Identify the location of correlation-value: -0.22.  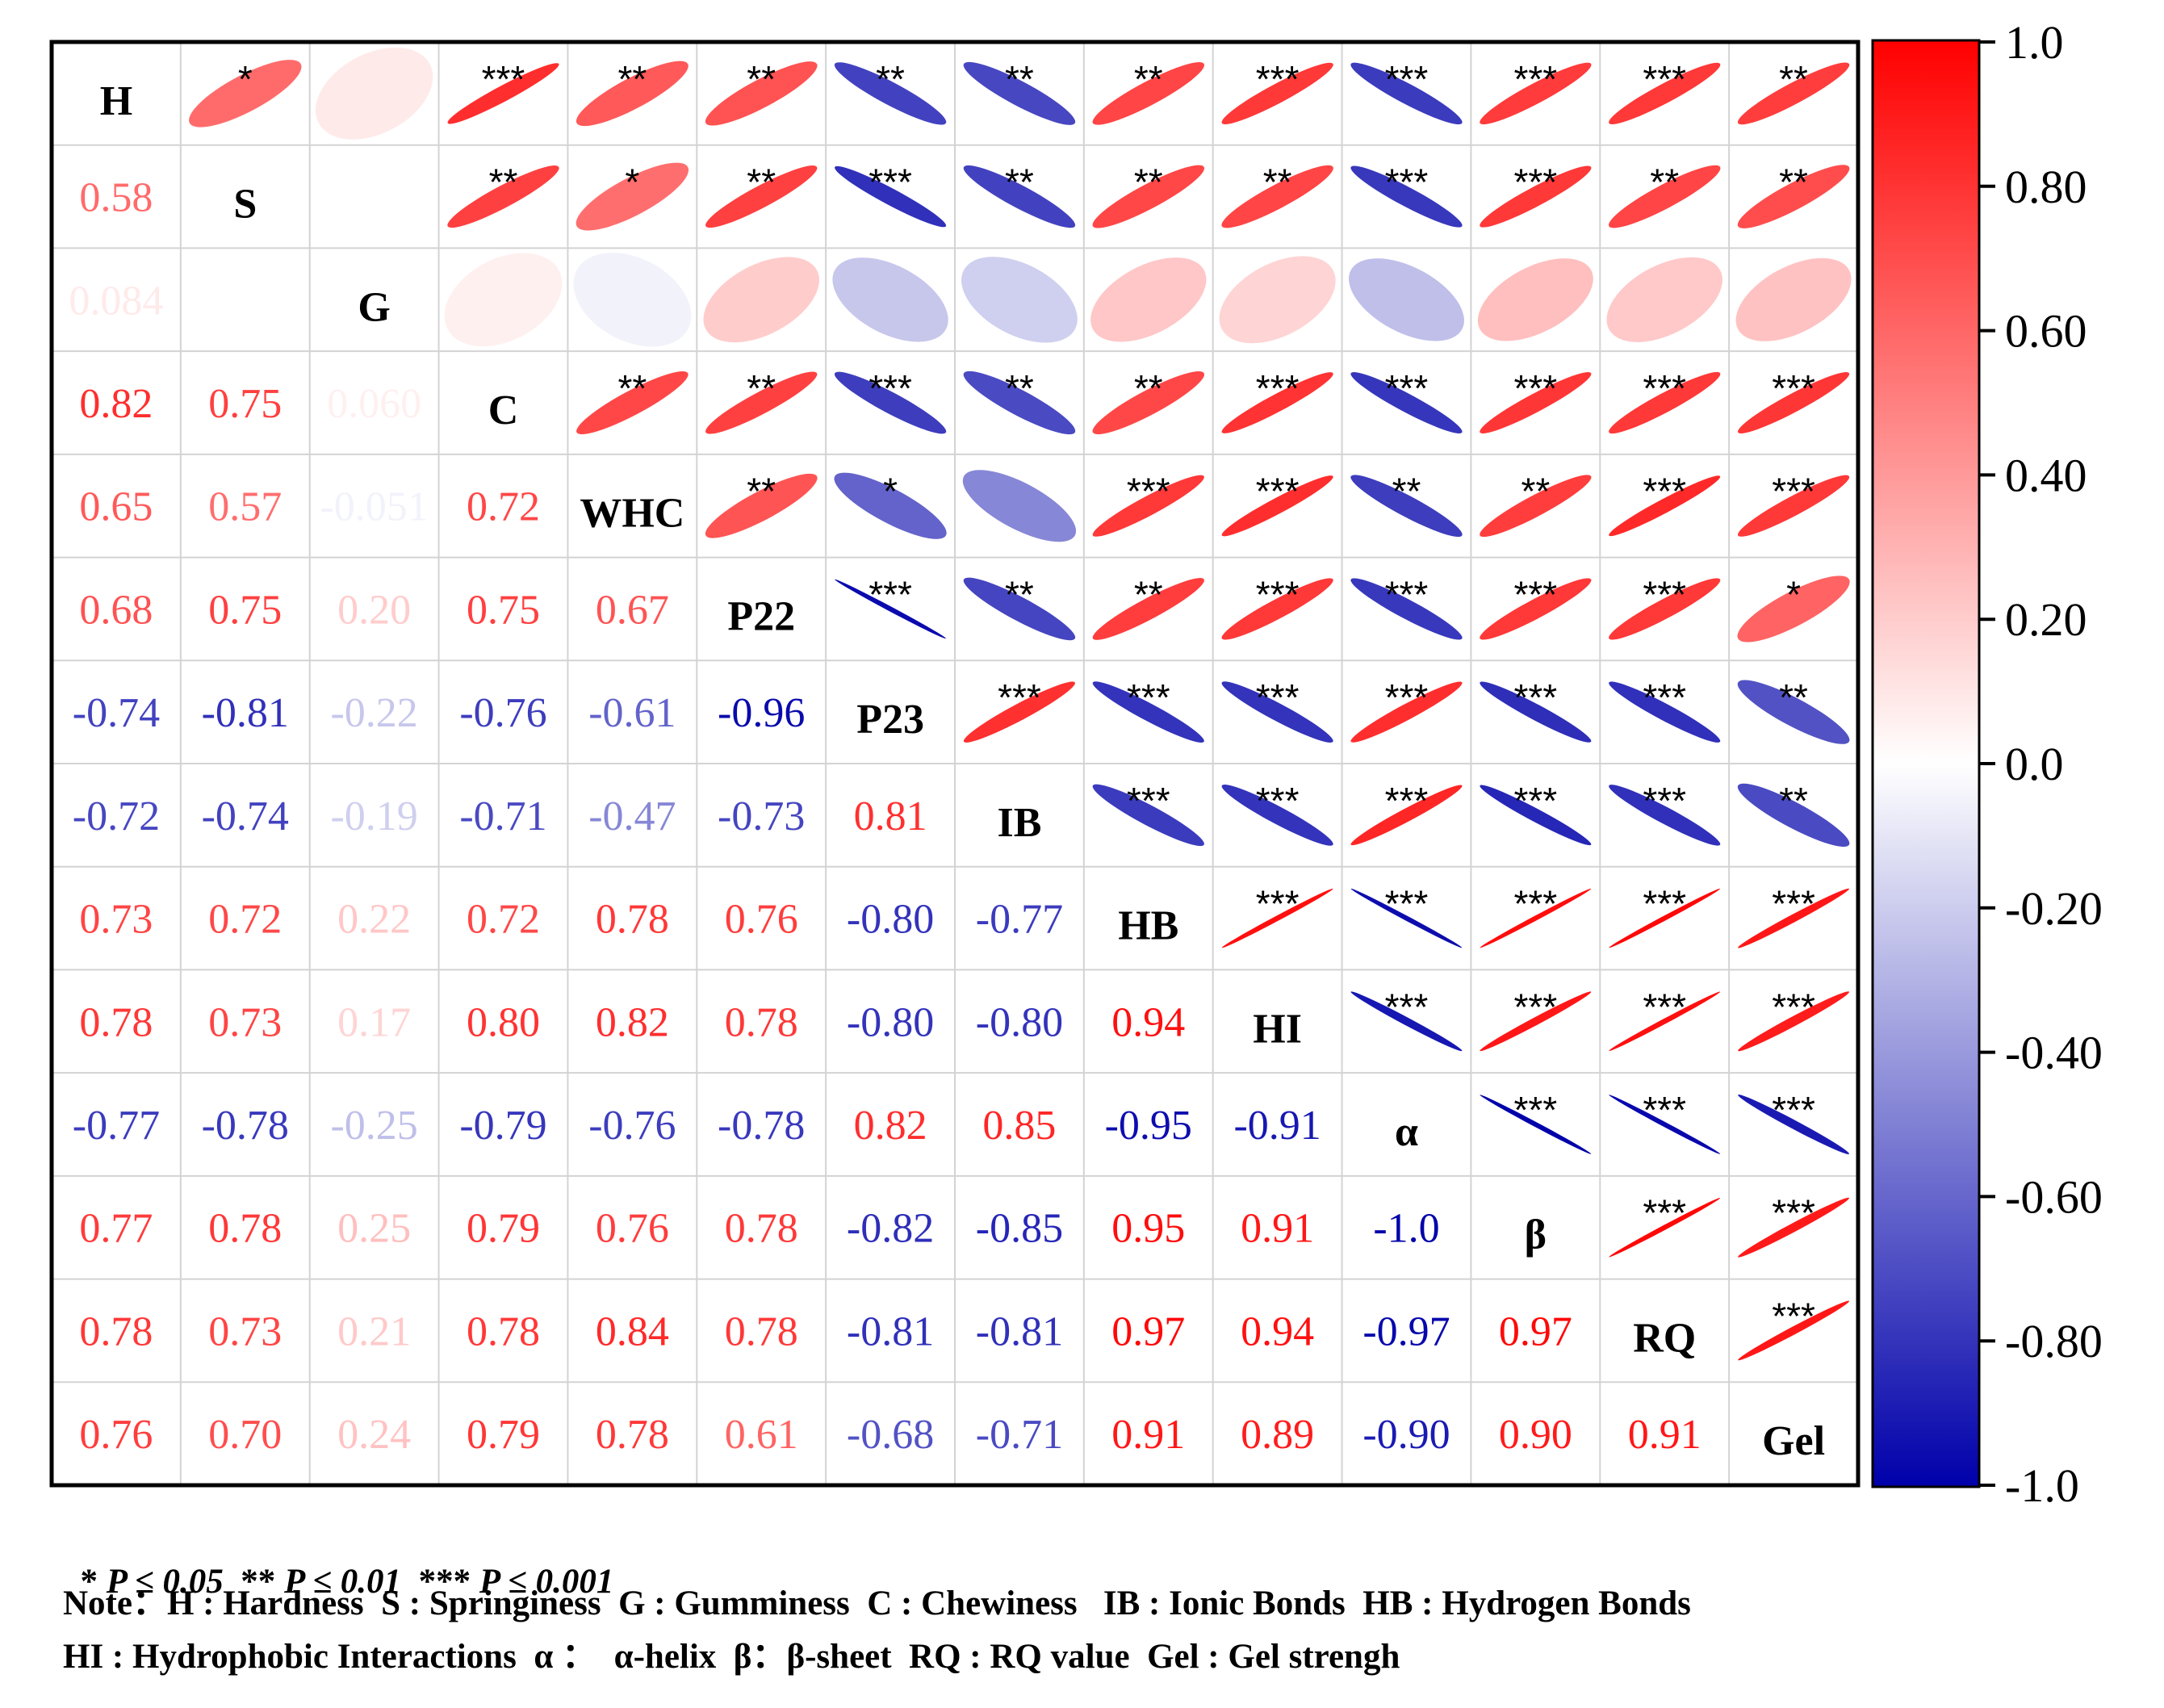
(374, 713).